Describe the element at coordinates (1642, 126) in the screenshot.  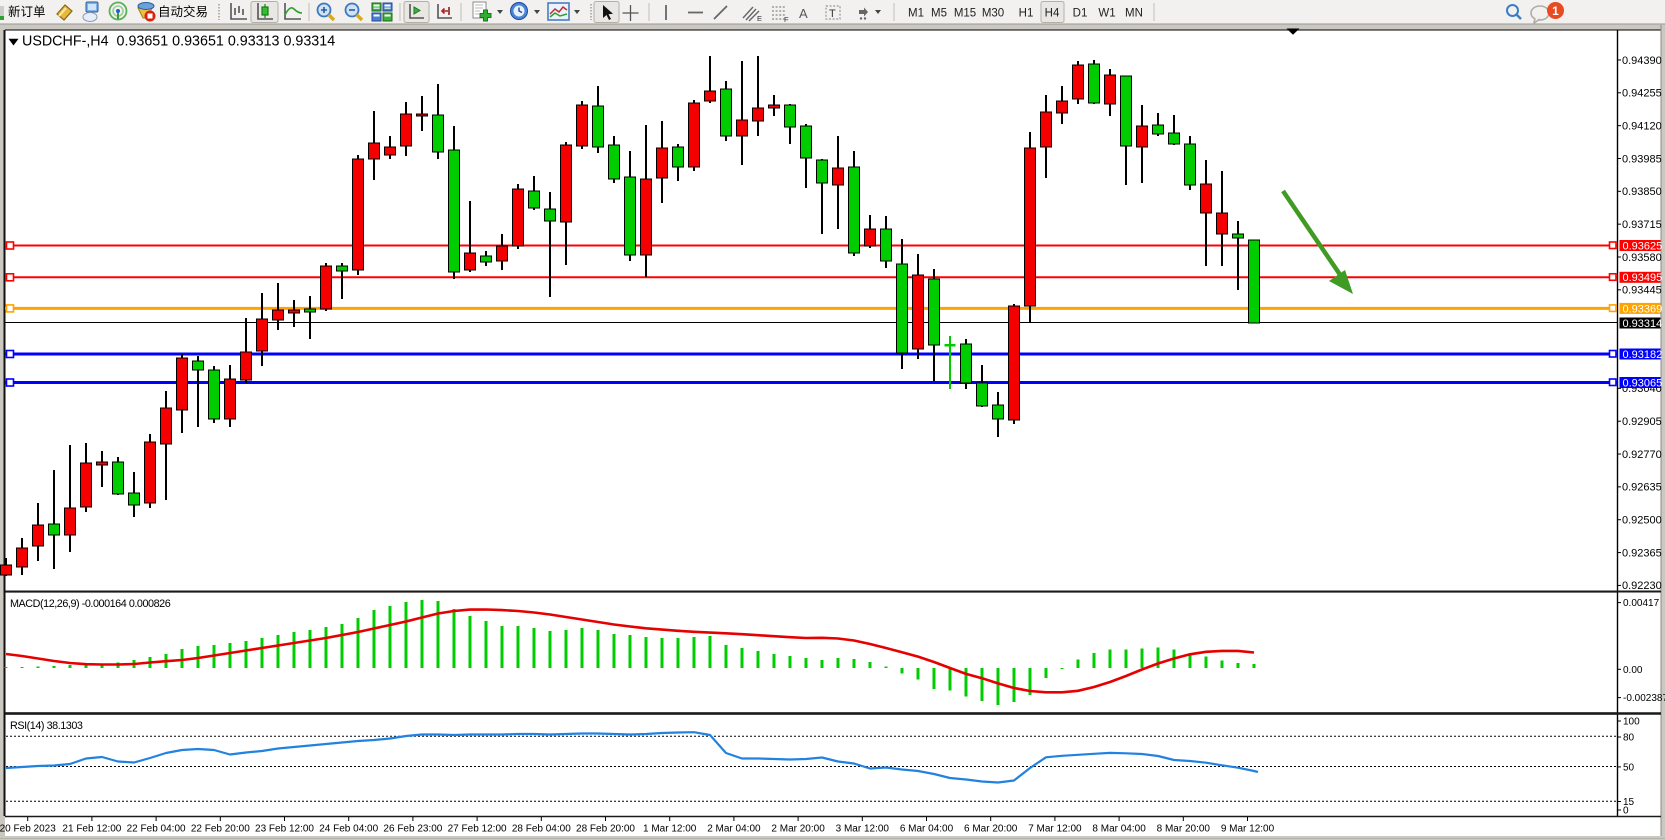
I see `svg-text: 0.94120` at that location.